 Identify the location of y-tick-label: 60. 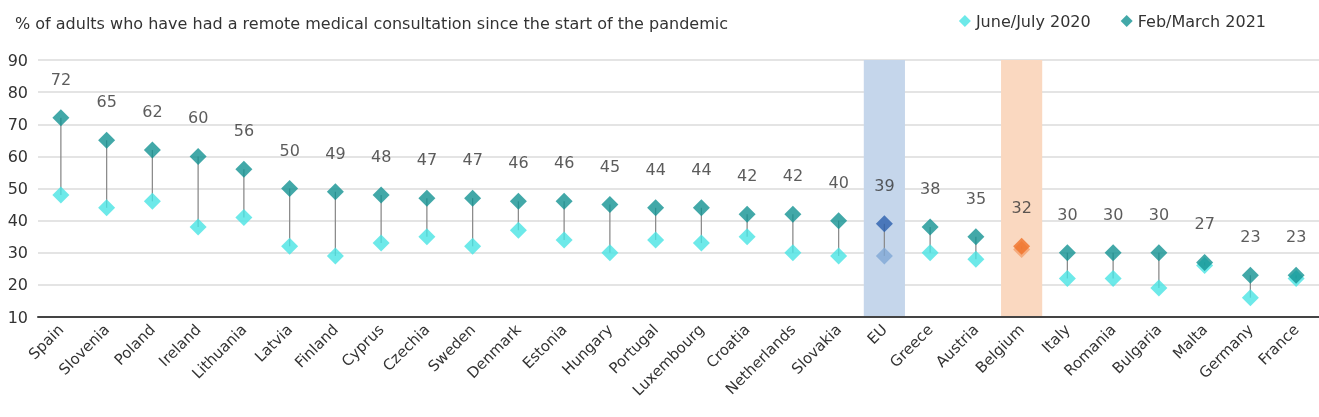
(17, 156).